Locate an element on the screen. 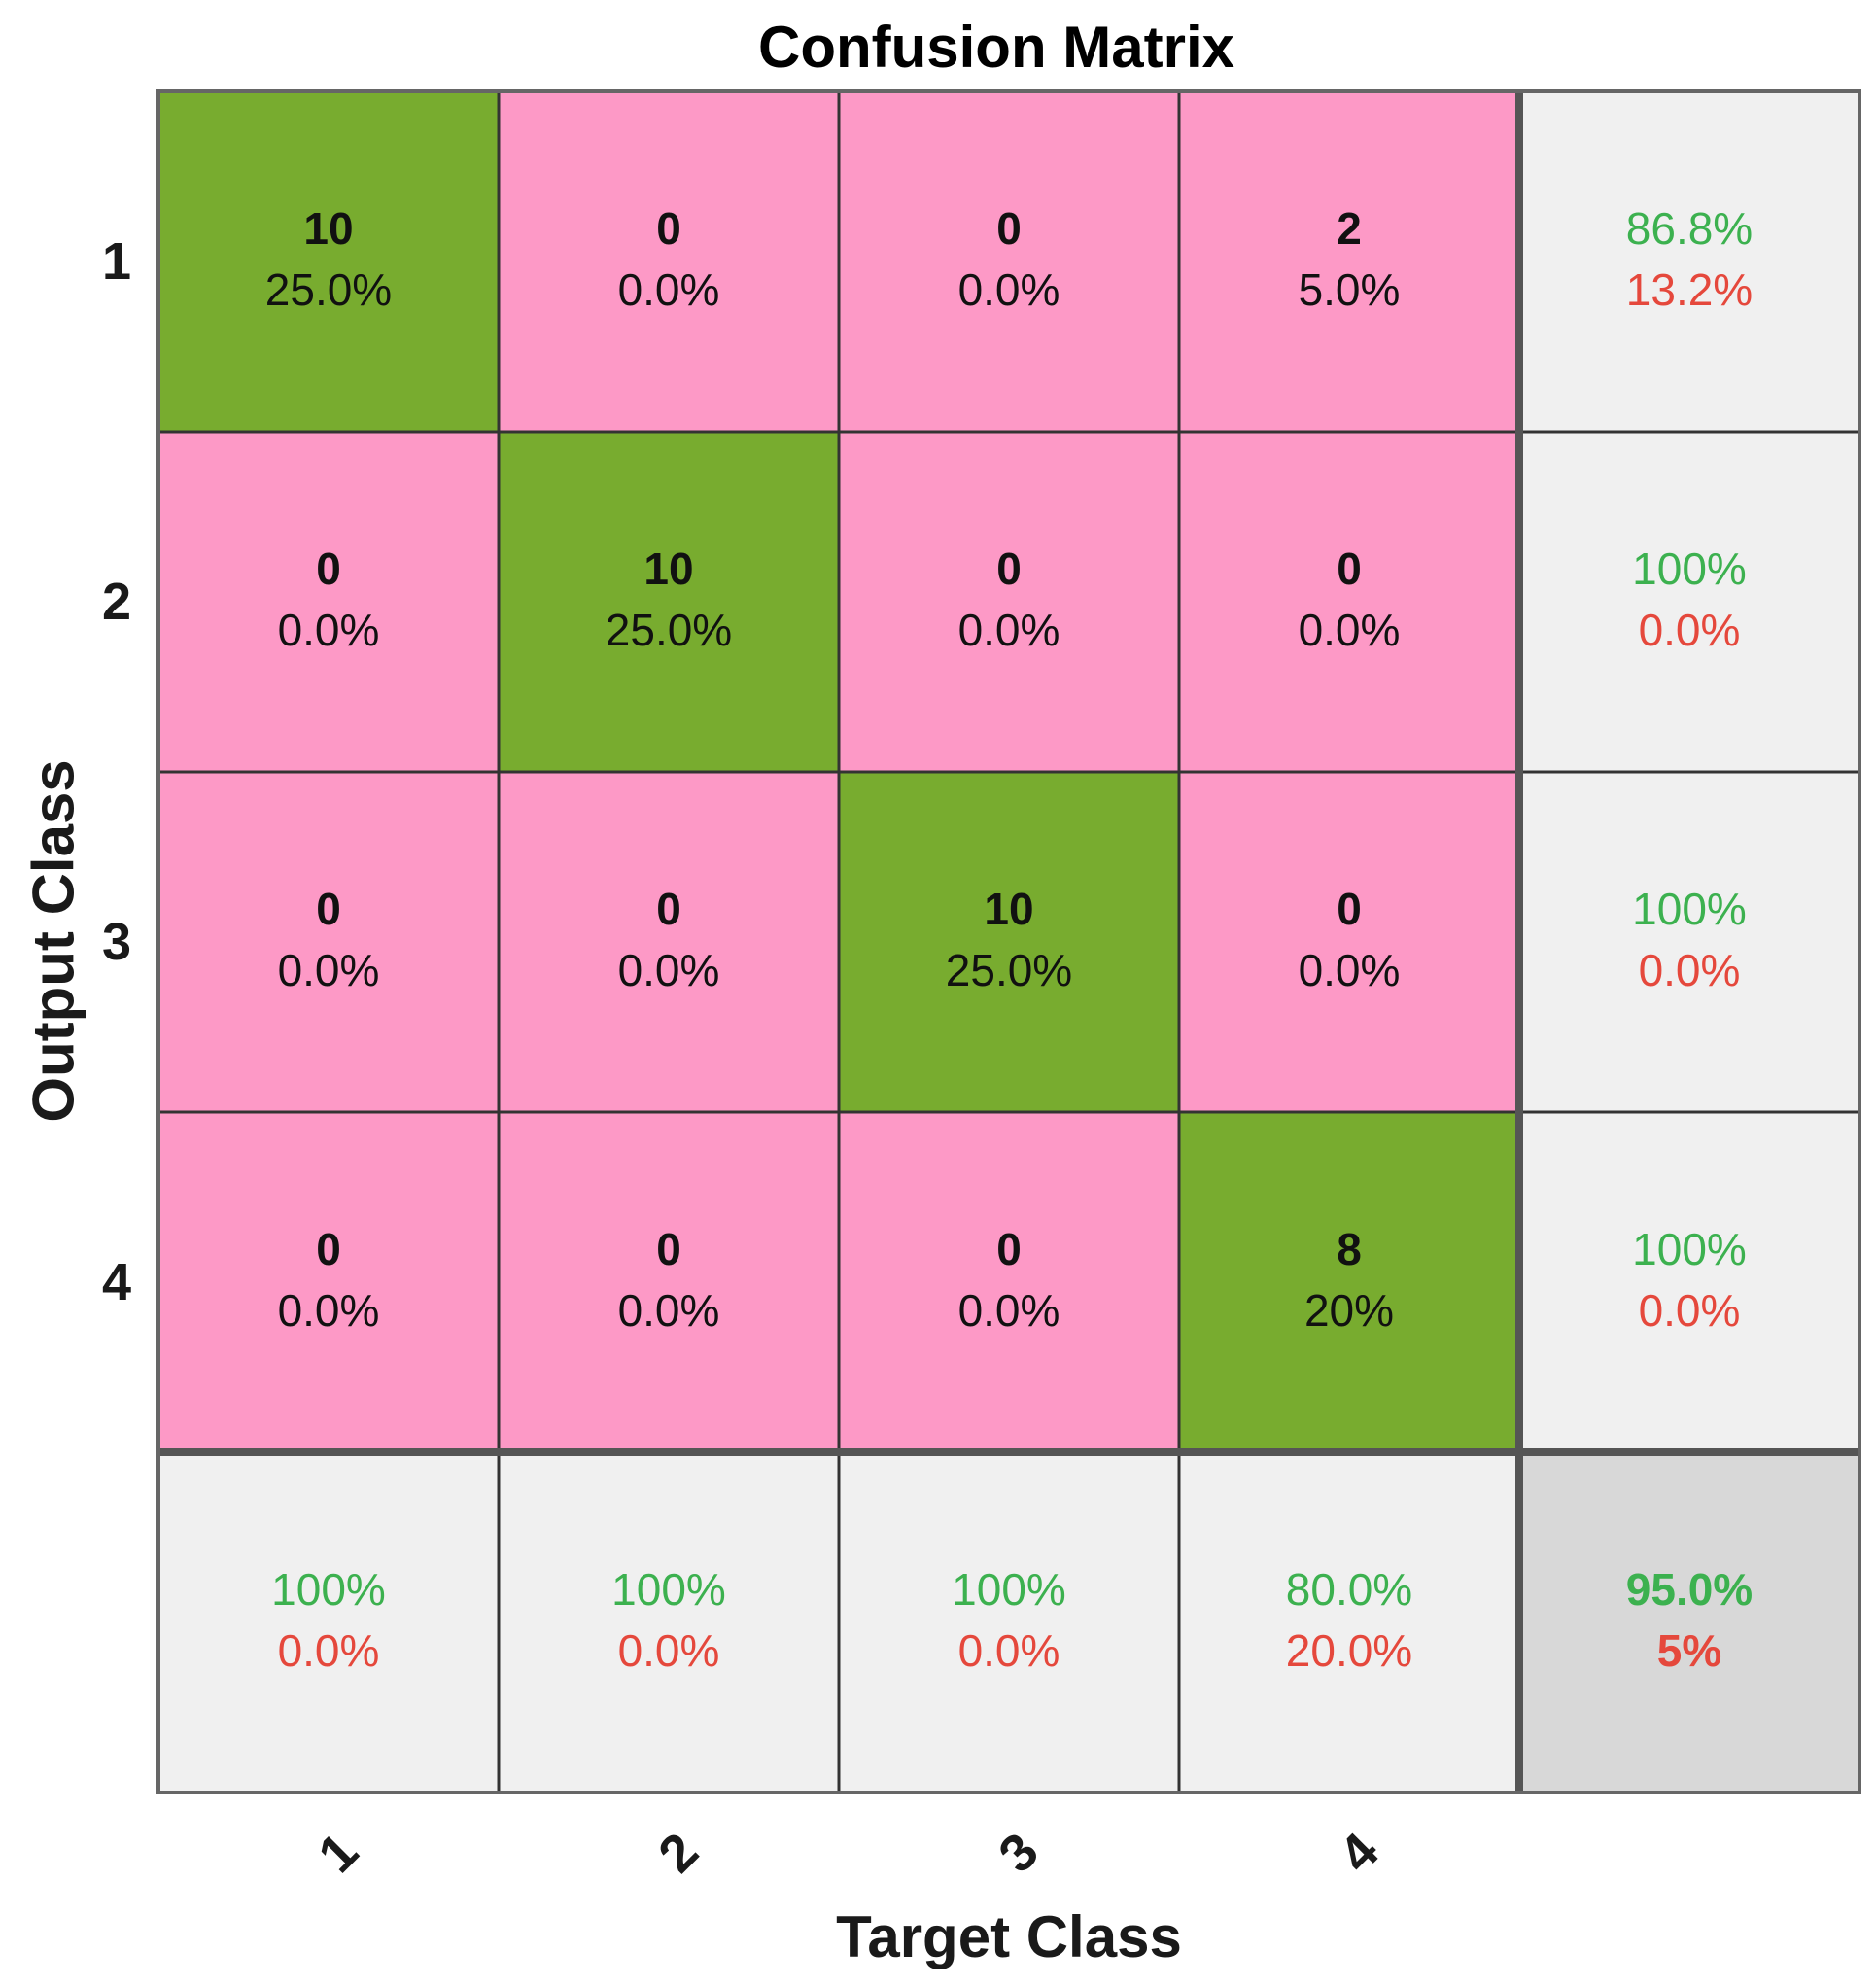 Image resolution: width=1876 pixels, height=1986 pixels. cell-r2-c3-label-top: 0 is located at coordinates (1009, 568).